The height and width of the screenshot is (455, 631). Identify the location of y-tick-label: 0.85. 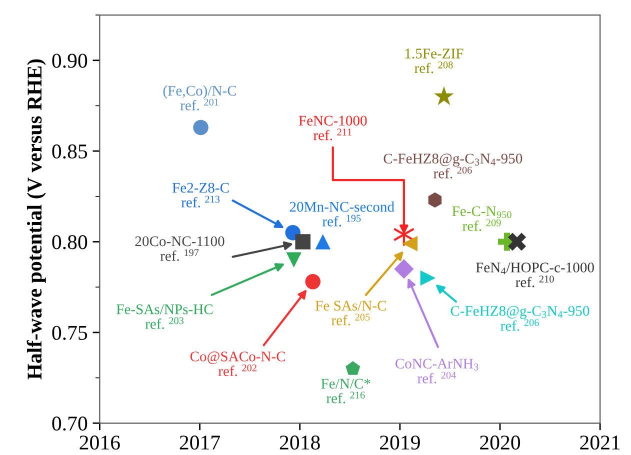
(70, 151).